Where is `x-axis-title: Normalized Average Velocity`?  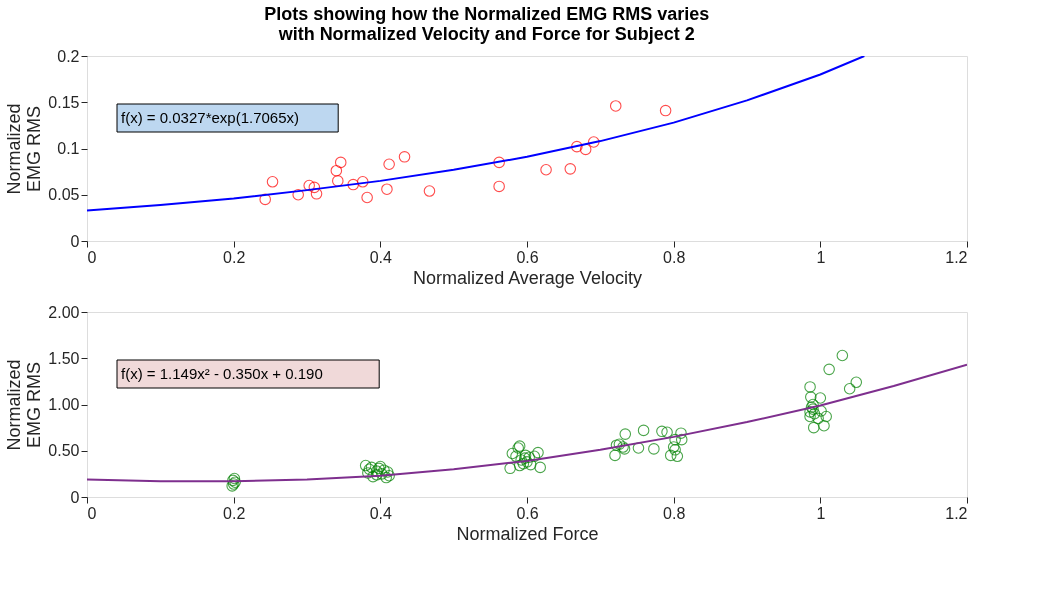 x-axis-title: Normalized Average Velocity is located at coordinates (527, 277).